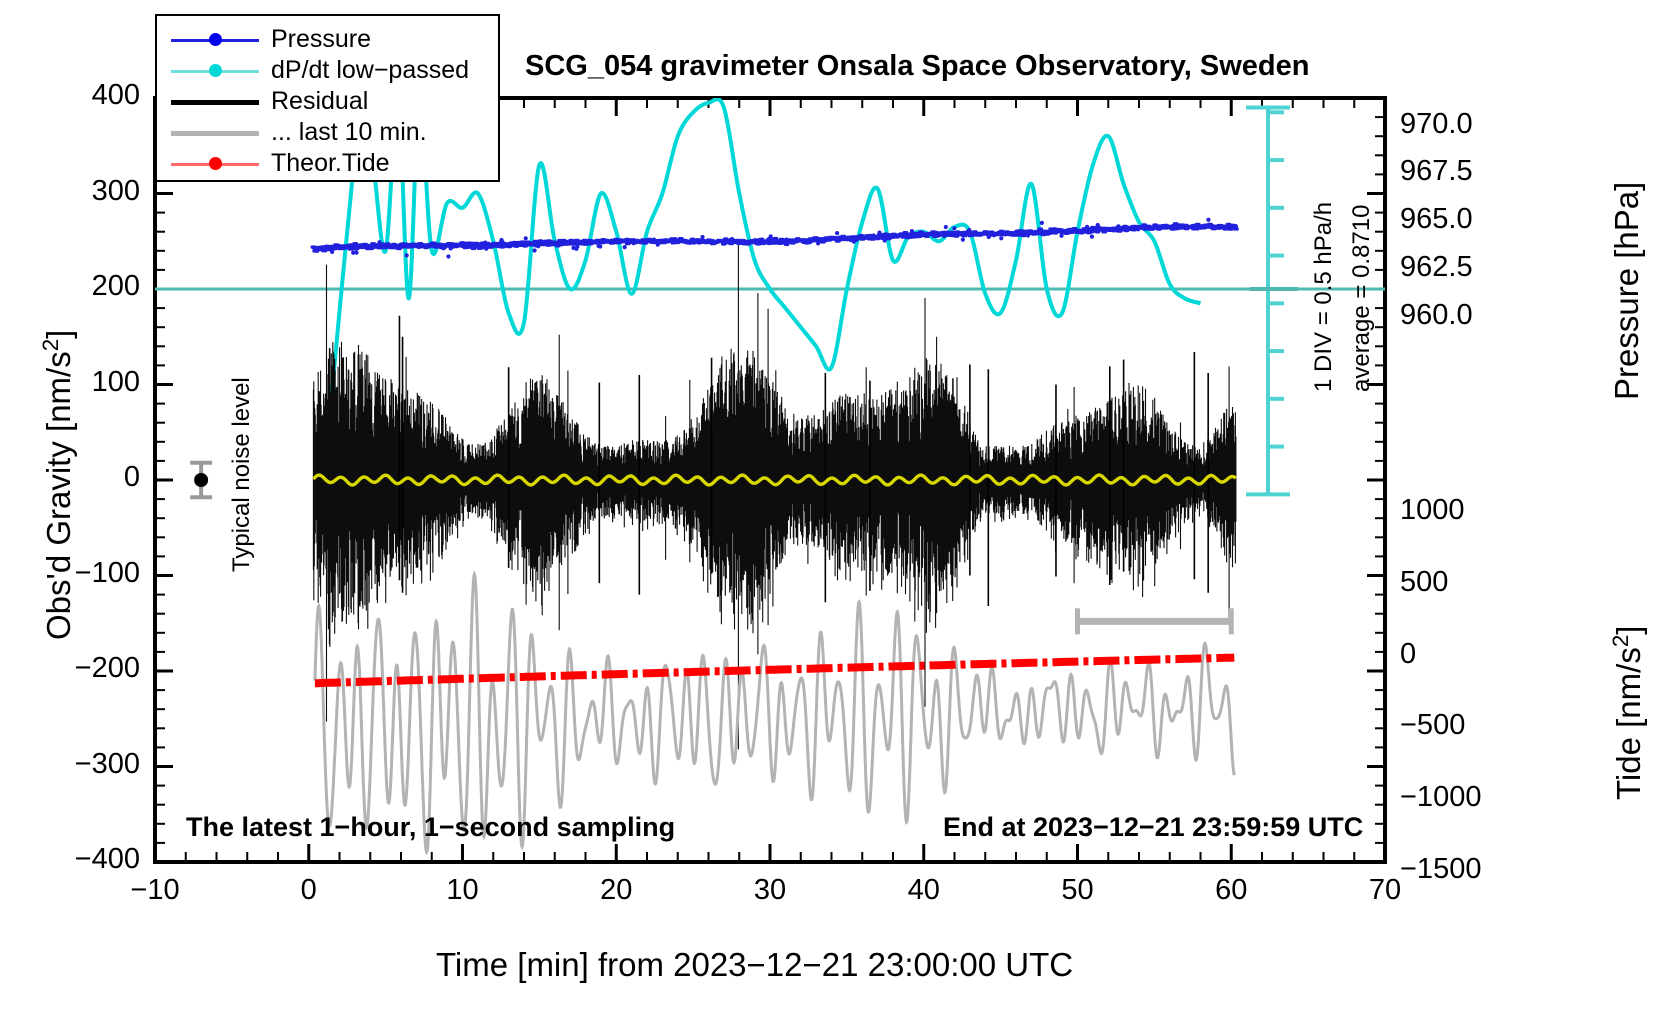 The width and height of the screenshot is (1660, 1020). What do you see at coordinates (215, 71) in the screenshot?
I see `legend-swatch-dpdt` at bounding box center [215, 71].